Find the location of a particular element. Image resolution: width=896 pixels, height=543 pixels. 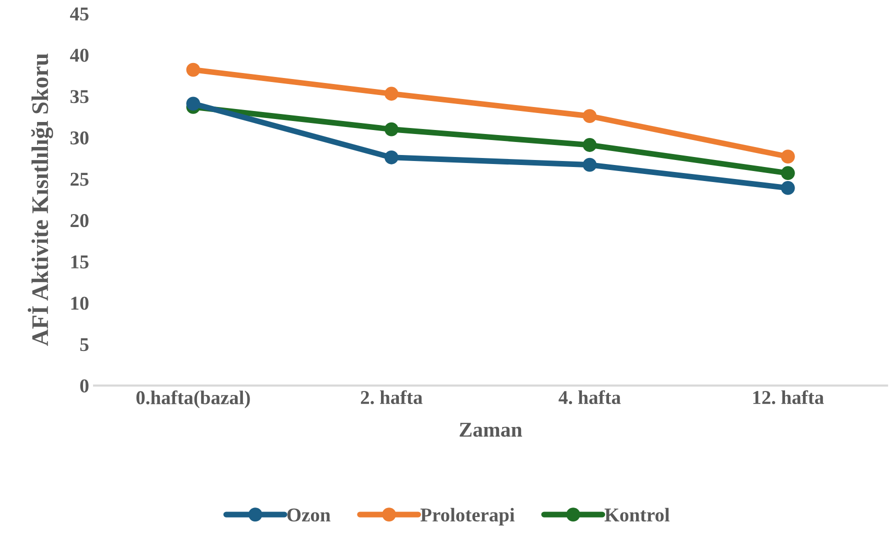

y-tick-label: 30 is located at coordinates (79, 137).